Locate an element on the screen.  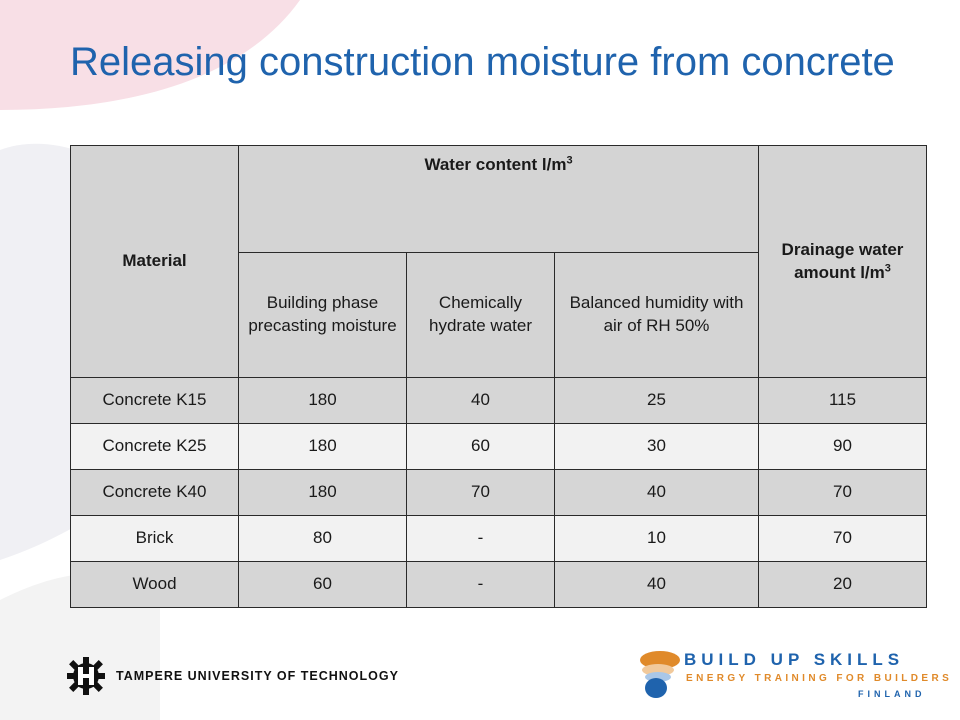
table-row: Concrete K15 180 40 25 115 is located at coordinates (498, 400).